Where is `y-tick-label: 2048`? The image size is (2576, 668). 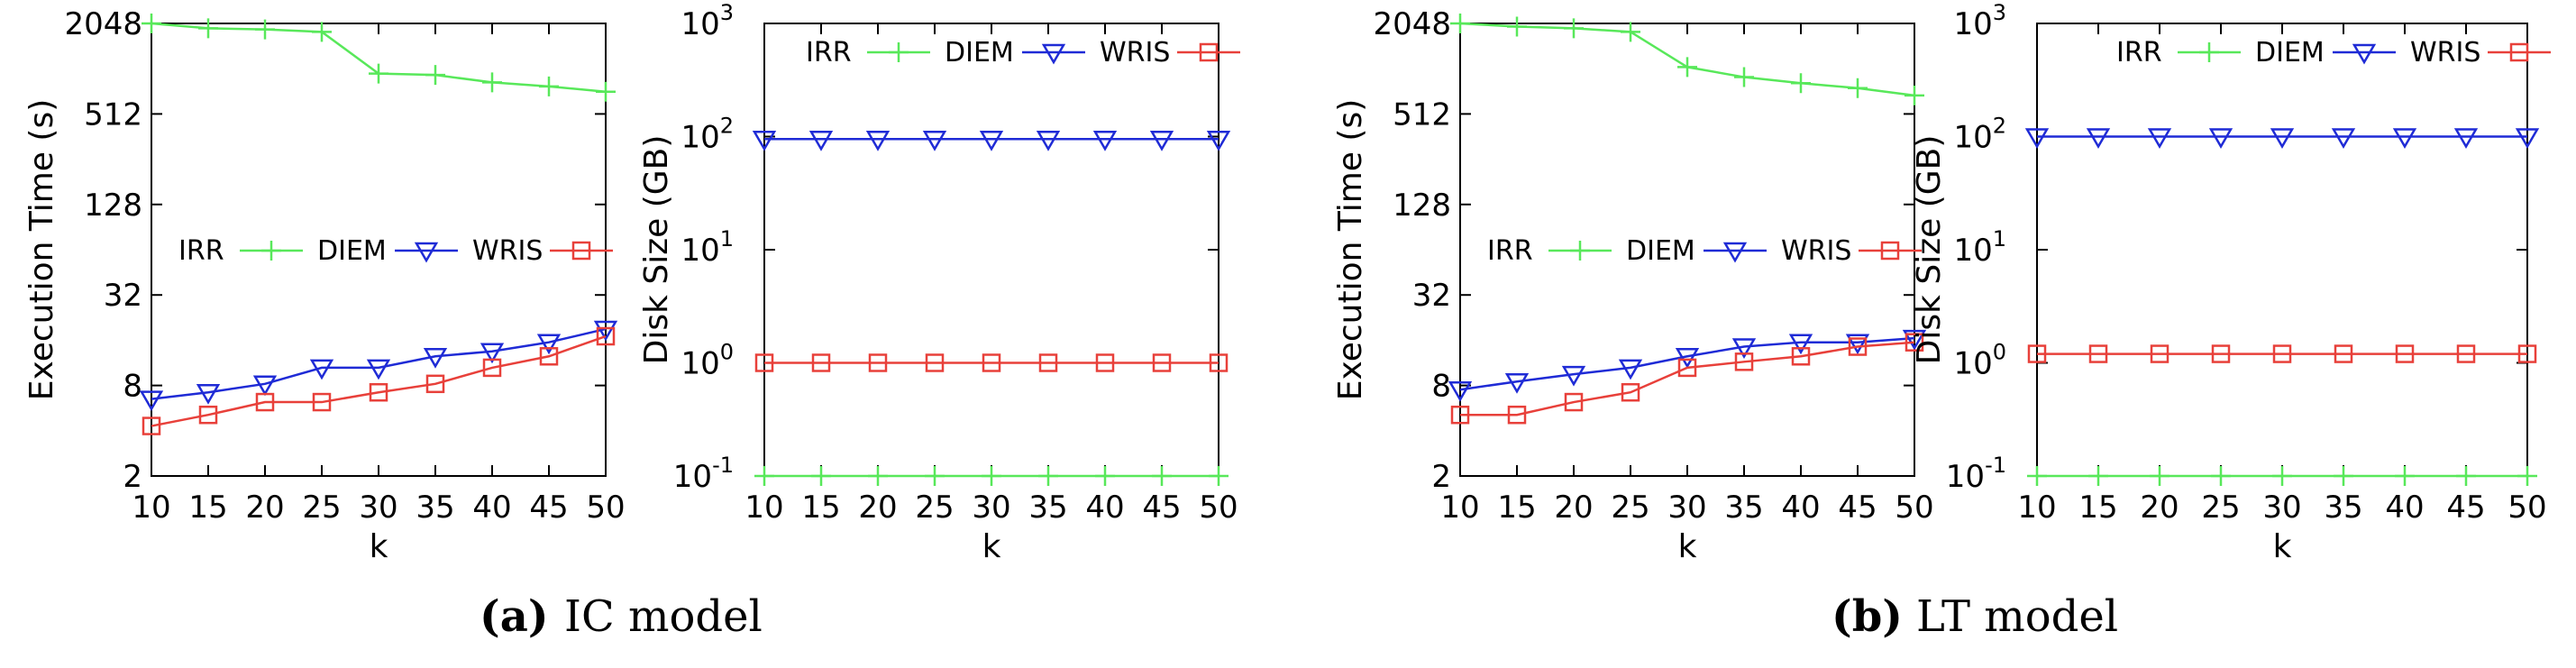
y-tick-label: 2048 is located at coordinates (103, 24).